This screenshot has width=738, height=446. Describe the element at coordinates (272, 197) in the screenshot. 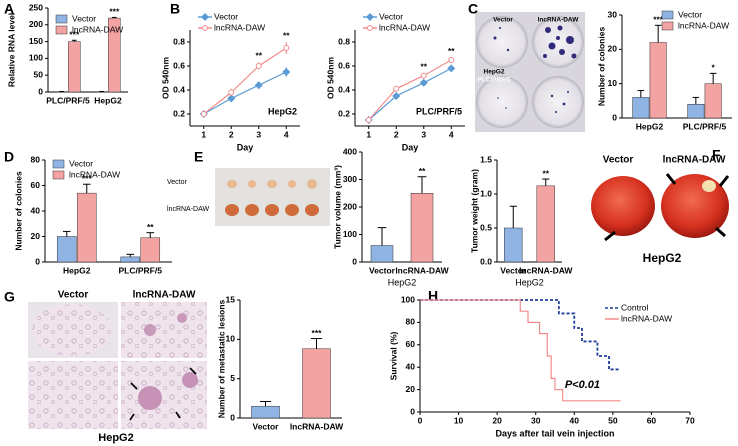

I see `tumor-photo` at that location.